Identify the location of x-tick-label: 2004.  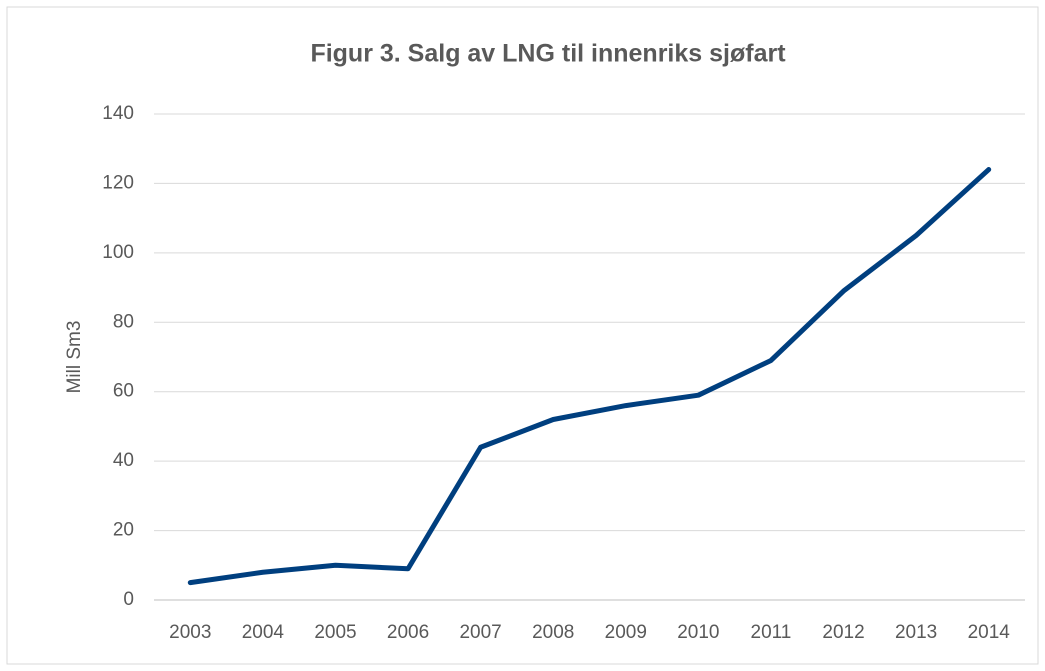
(263, 632).